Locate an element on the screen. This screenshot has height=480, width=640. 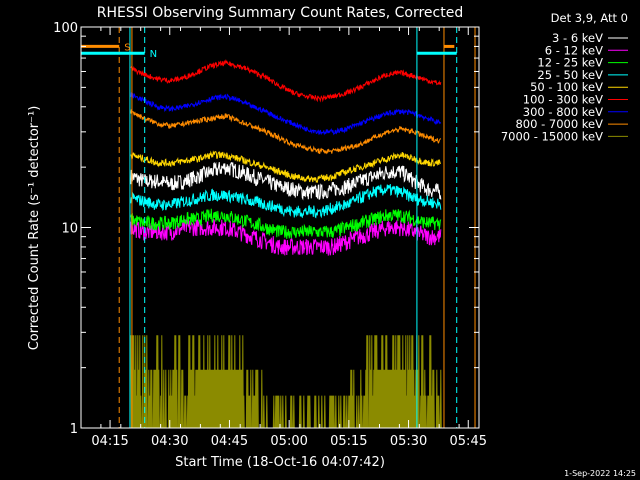
footer-date: 1-Sep-2022 14:25 is located at coordinates (600, 473).